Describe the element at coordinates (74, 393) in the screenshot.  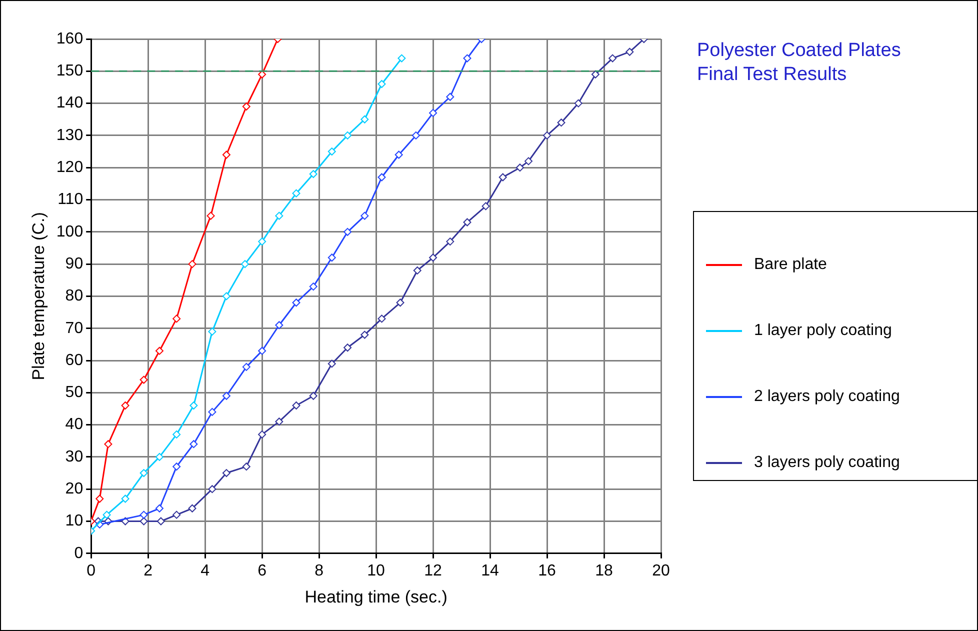
I see `y-tick-label: 50` at that location.